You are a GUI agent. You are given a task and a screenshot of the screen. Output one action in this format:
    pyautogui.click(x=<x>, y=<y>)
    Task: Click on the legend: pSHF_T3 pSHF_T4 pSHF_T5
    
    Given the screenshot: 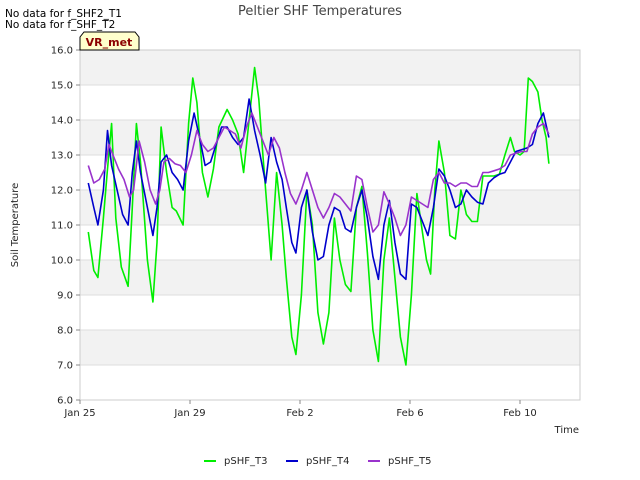 What is the action you would take?
    pyautogui.click(x=317, y=461)
    